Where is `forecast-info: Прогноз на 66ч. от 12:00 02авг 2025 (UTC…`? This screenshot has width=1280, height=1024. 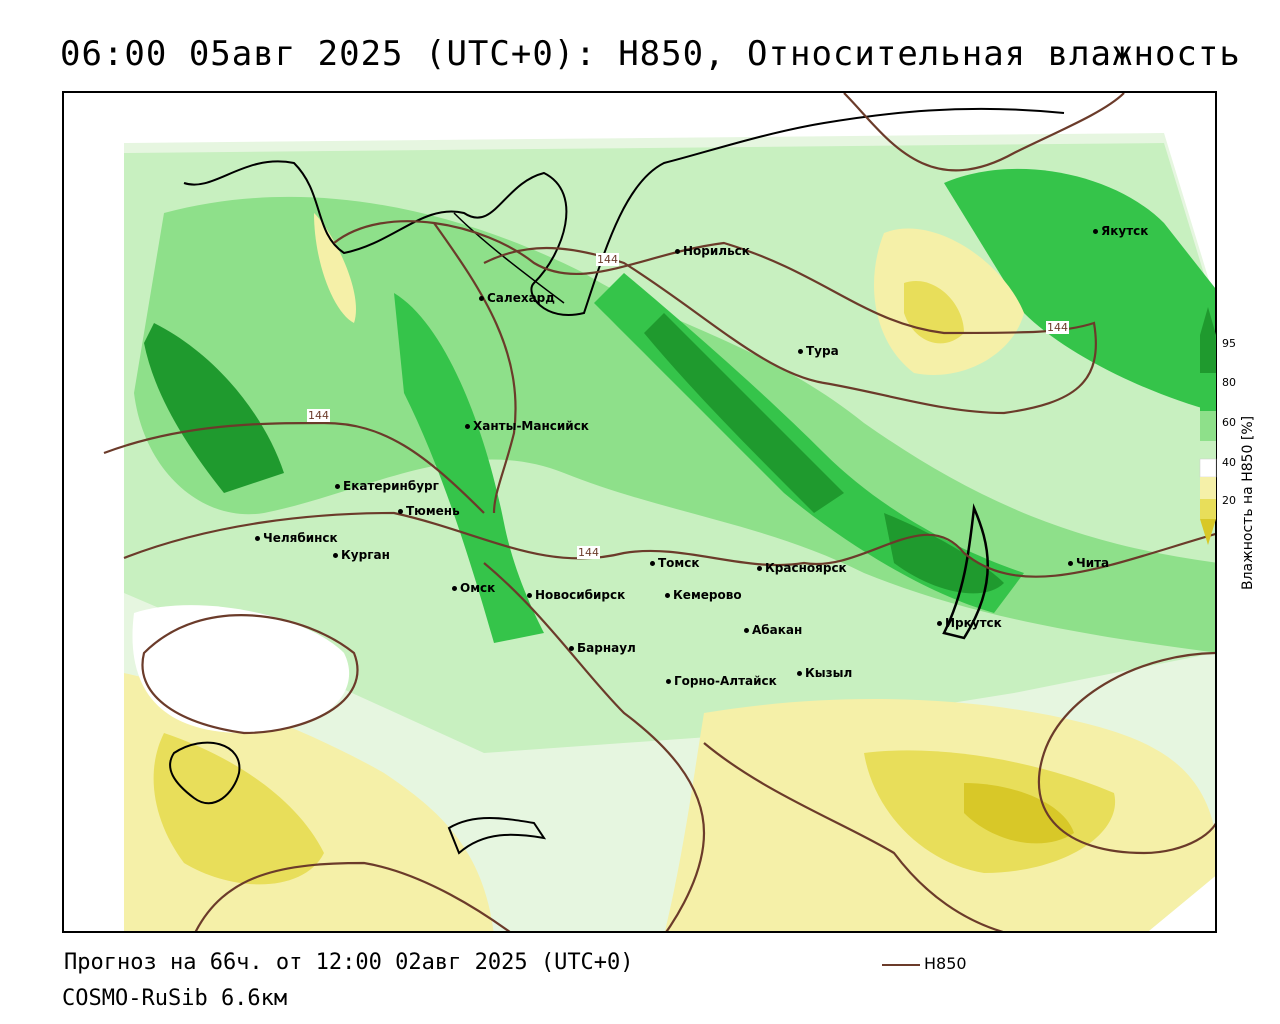 forecast-info: Прогноз на 66ч. от 12:00 02авг 2025 (UTC… is located at coordinates (349, 962).